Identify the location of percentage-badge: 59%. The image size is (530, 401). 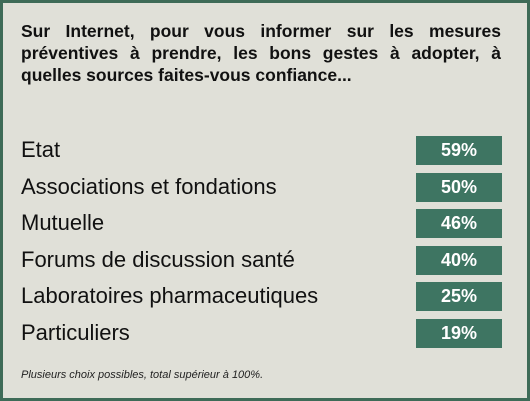
(459, 150).